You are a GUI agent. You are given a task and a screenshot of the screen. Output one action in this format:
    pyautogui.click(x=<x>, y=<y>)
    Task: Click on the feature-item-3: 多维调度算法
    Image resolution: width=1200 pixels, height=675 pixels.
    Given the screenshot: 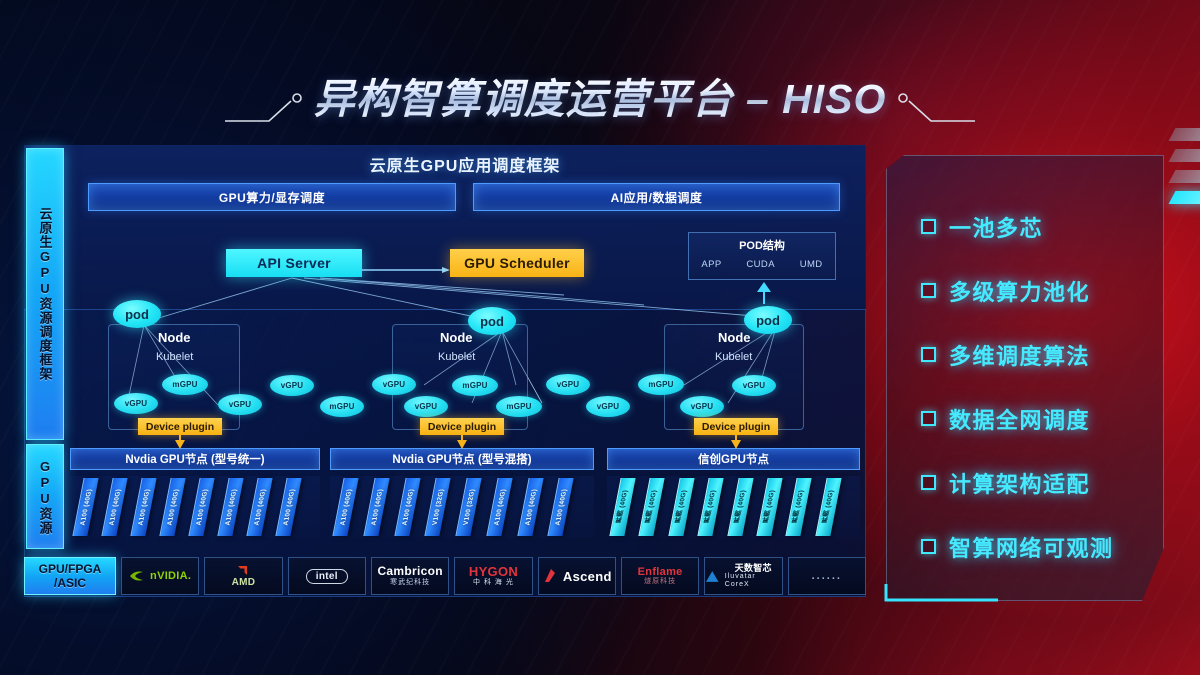 What is the action you would take?
    pyautogui.click(x=1042, y=354)
    